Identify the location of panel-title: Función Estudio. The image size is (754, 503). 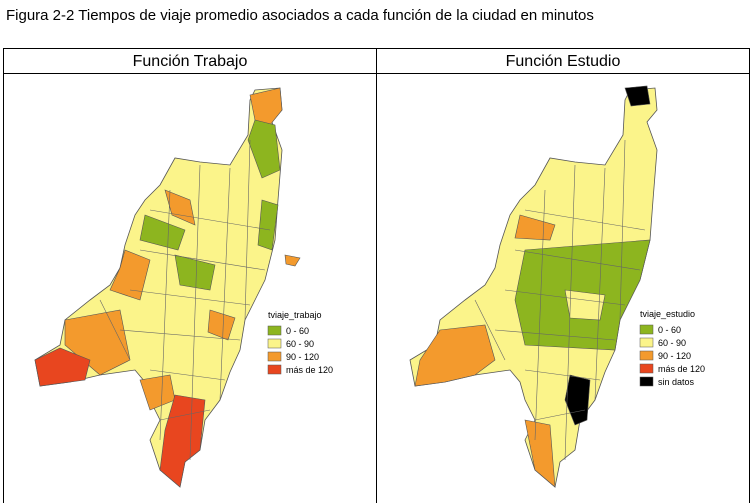
(563, 61).